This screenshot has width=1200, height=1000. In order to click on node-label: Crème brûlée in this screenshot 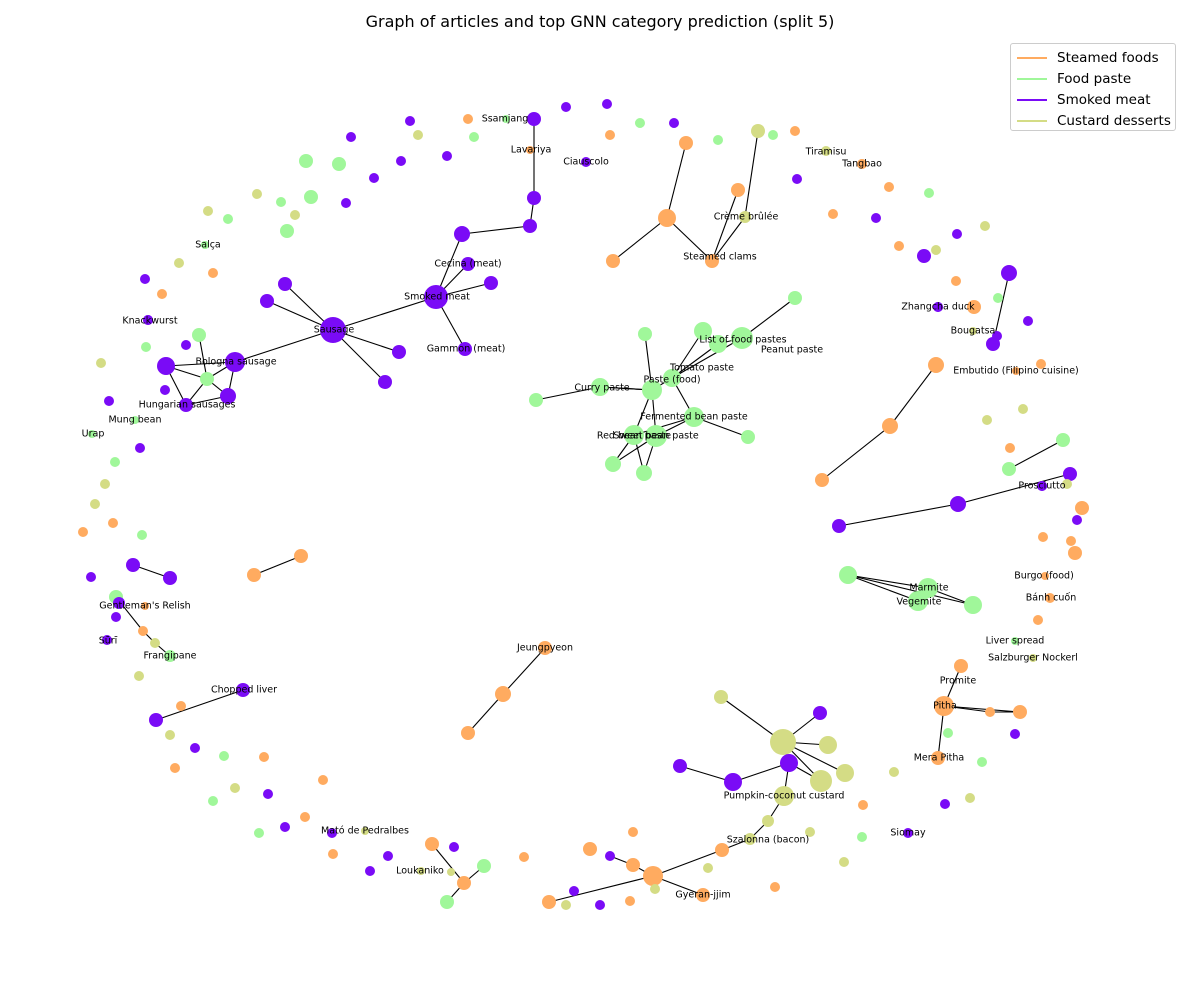, I will do `click(746, 217)`.